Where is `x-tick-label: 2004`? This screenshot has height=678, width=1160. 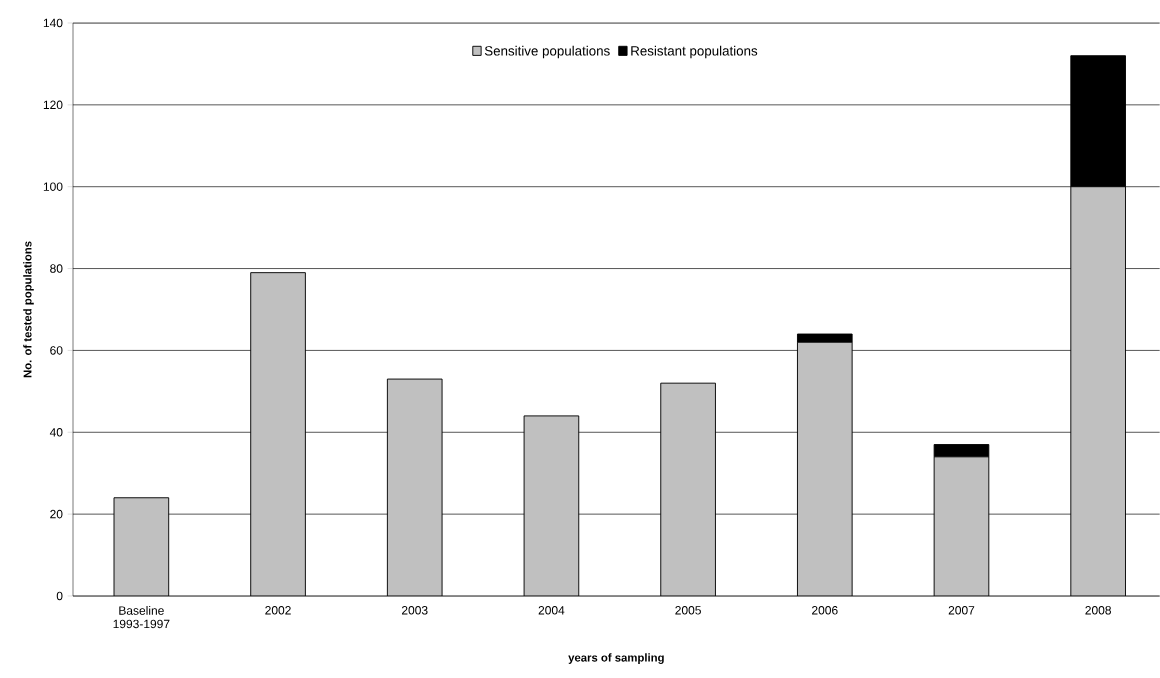 x-tick-label: 2004 is located at coordinates (551, 610).